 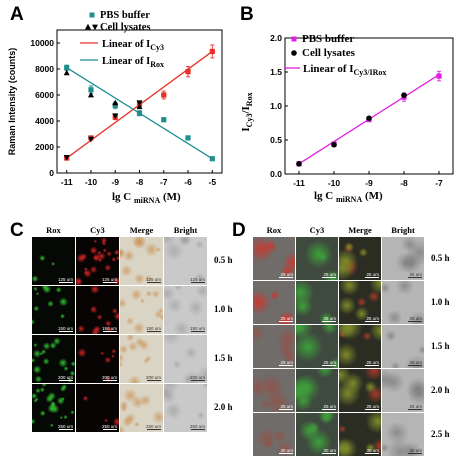 I want to click on x-tick-label: -6, so click(x=188, y=182).